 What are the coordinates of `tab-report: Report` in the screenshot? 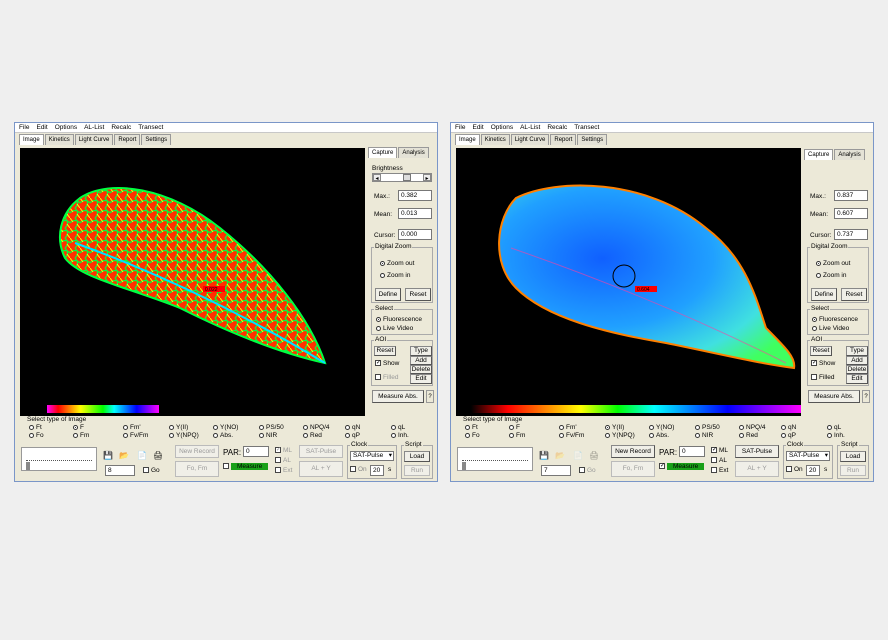 It's located at (563, 139).